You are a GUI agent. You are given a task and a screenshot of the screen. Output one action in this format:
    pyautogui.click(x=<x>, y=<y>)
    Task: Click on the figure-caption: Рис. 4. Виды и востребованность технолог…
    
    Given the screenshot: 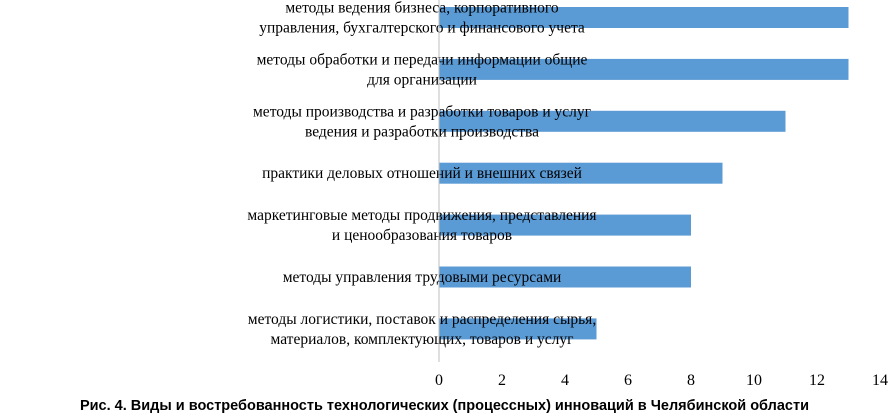 What is the action you would take?
    pyautogui.click(x=444, y=406)
    